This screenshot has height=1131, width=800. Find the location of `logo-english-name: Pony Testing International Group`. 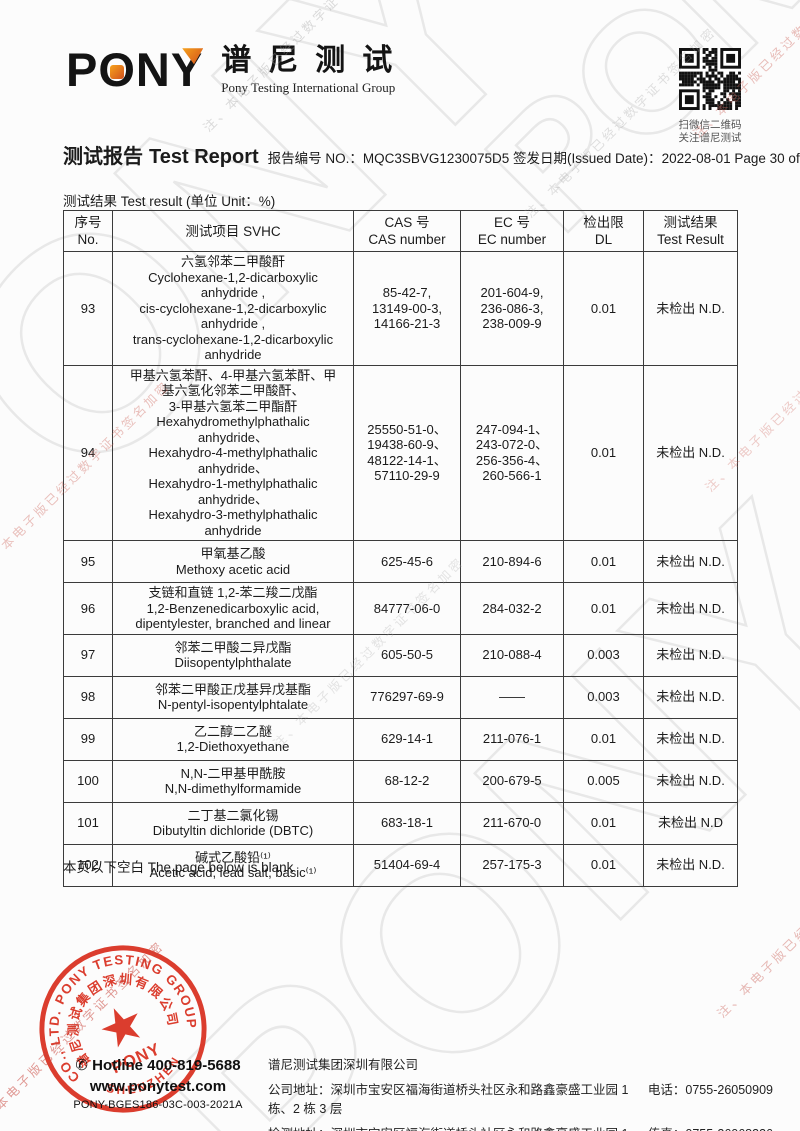

logo-english-name: Pony Testing International Group is located at coordinates (308, 87).